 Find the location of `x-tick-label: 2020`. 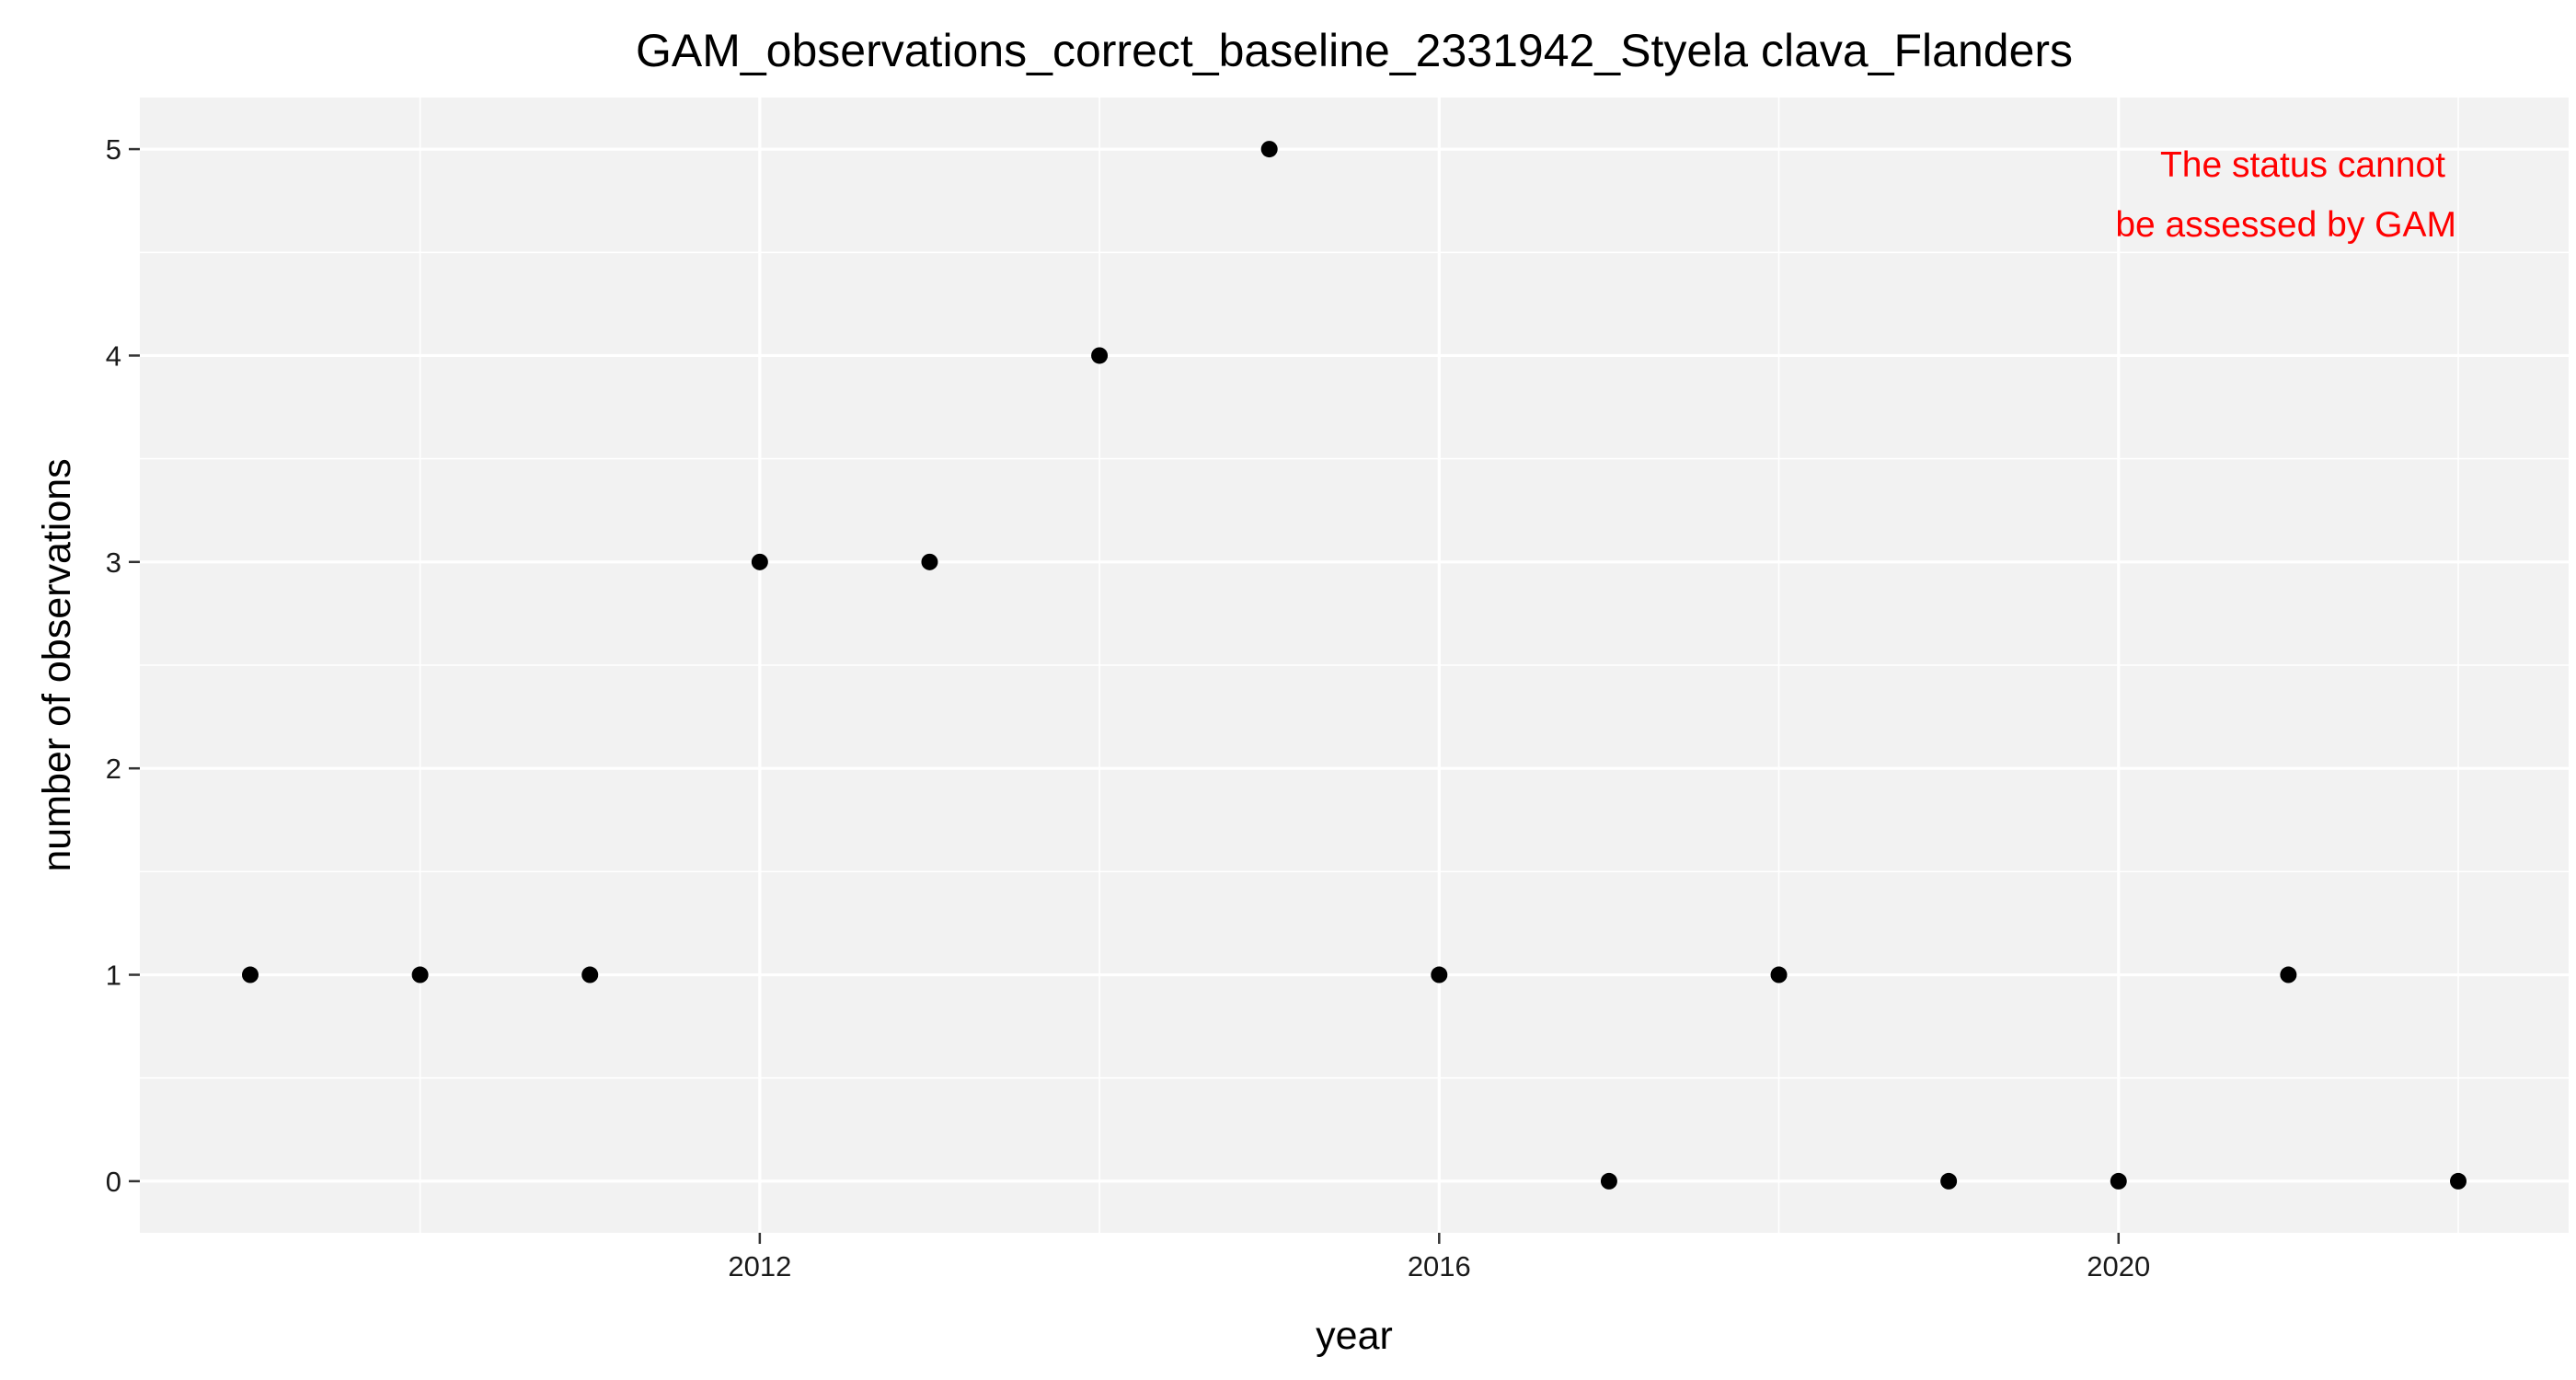

x-tick-label: 2020 is located at coordinates (2118, 1266).